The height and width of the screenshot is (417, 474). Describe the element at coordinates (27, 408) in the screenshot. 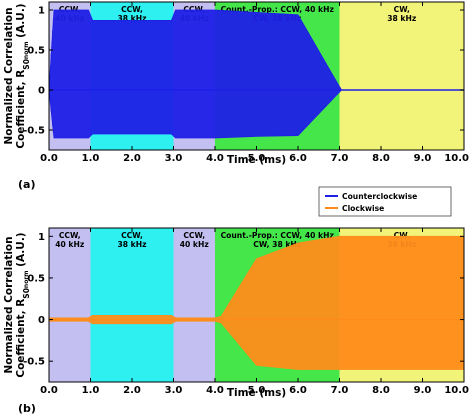

I see `panel-label: (b)` at that location.